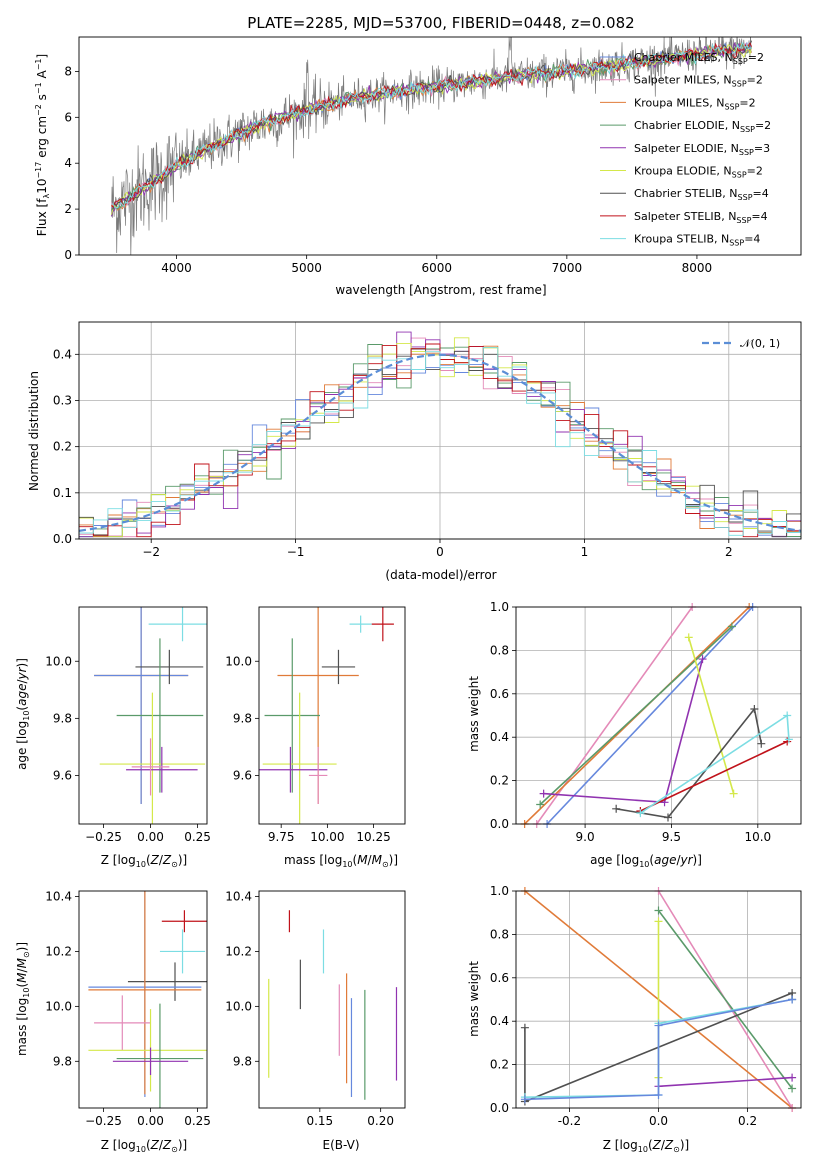 The width and height of the screenshot is (819, 1170). I want to click on x-tick-label: -0.2, so click(569, 1121).